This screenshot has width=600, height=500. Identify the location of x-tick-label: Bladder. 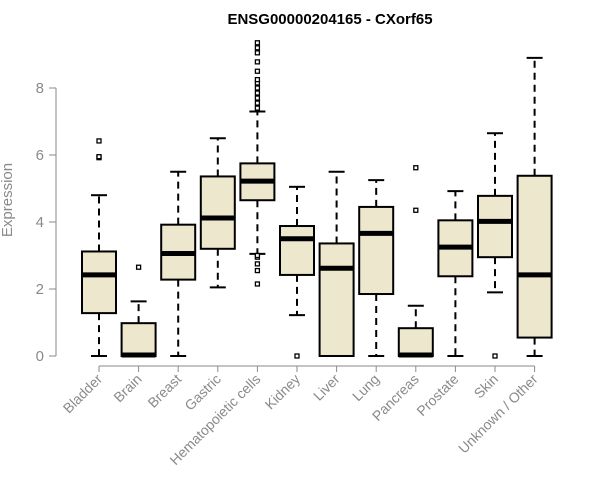
(83, 394).